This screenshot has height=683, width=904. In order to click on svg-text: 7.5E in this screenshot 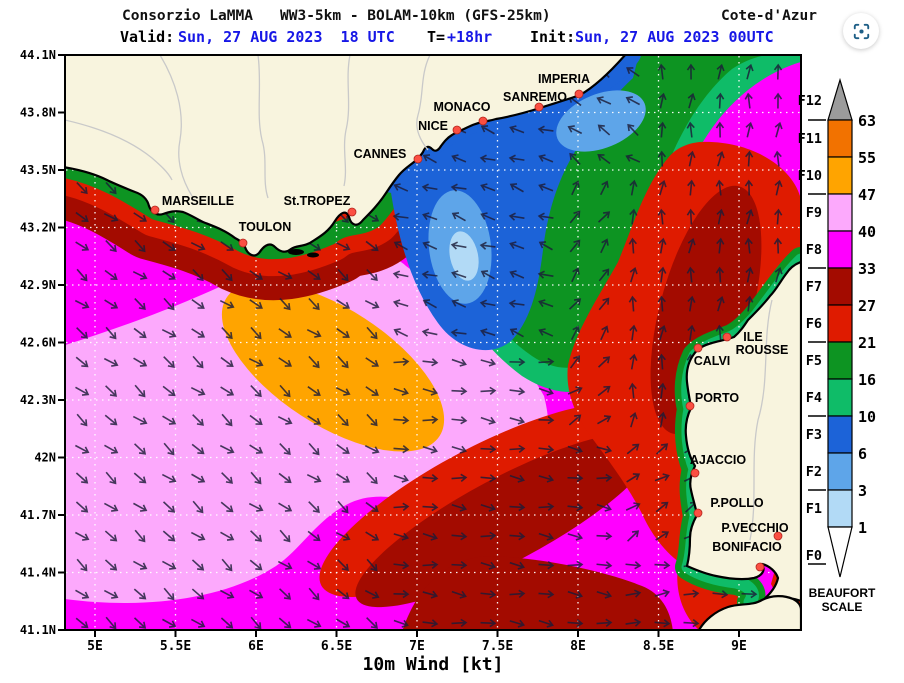, I will do `click(497, 646)`.